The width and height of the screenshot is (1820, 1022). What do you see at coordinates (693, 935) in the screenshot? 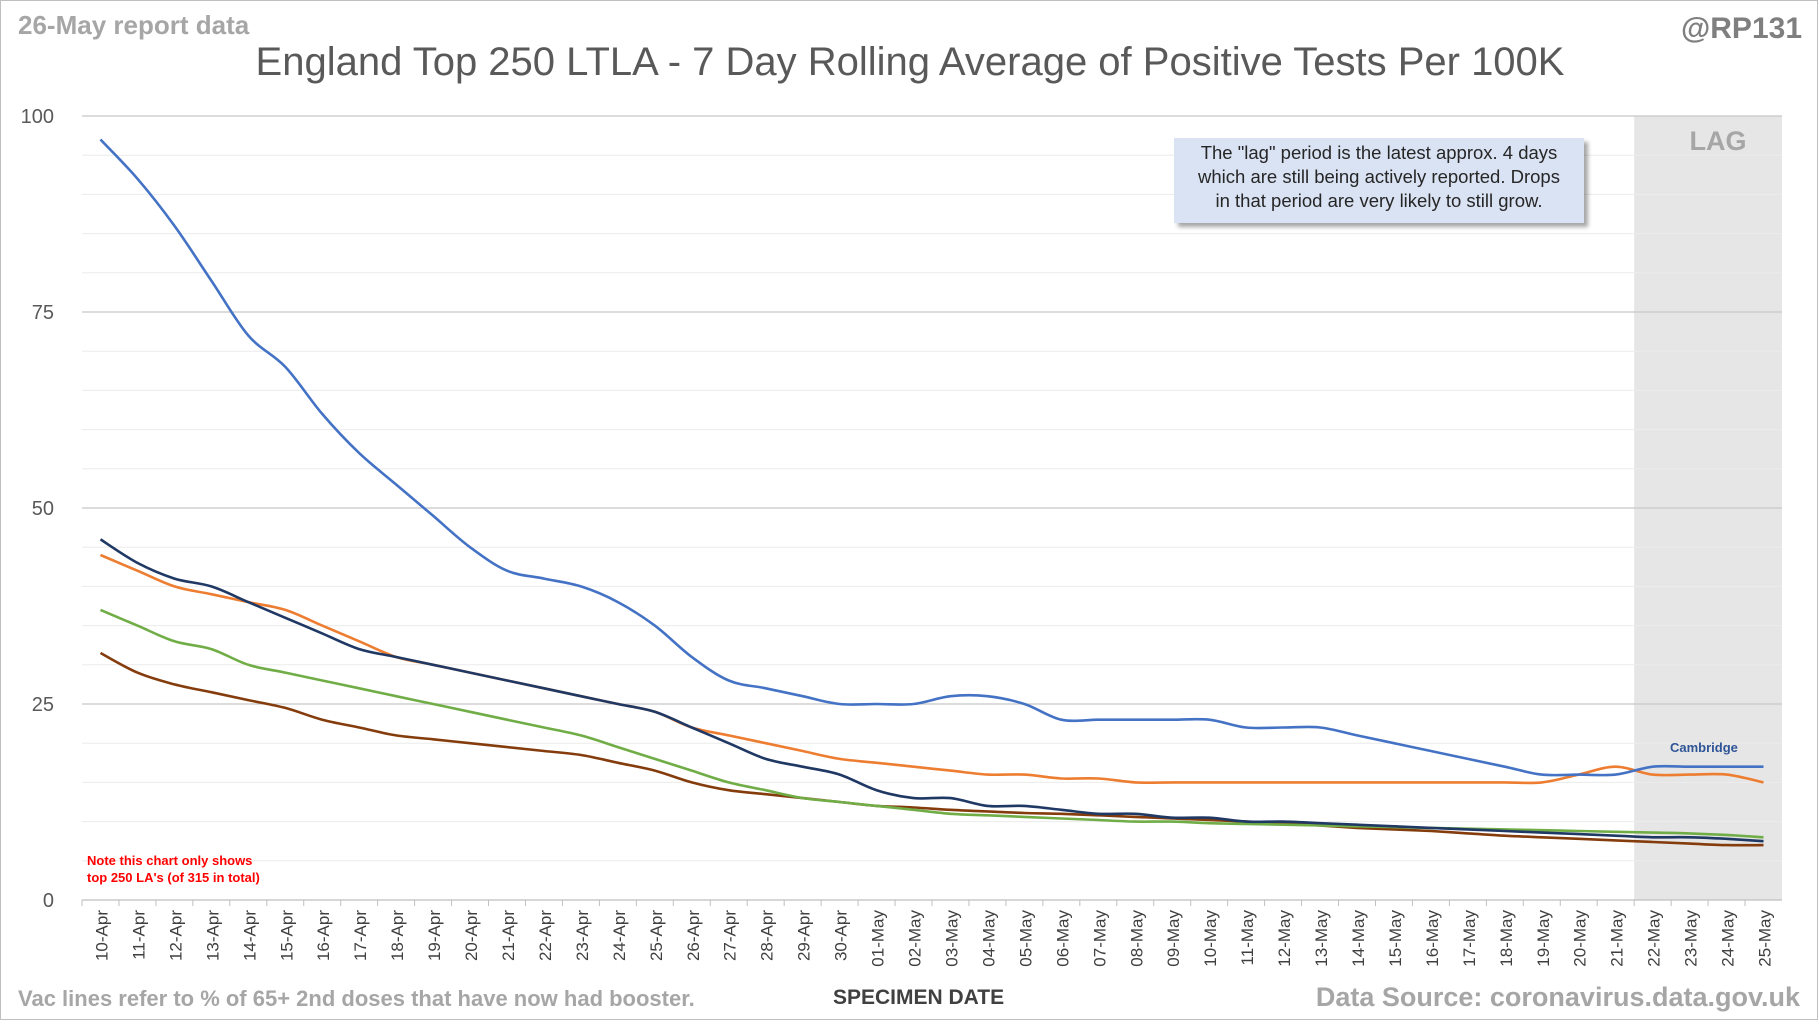
I see `x-tick-label: 26-Apr` at bounding box center [693, 935].